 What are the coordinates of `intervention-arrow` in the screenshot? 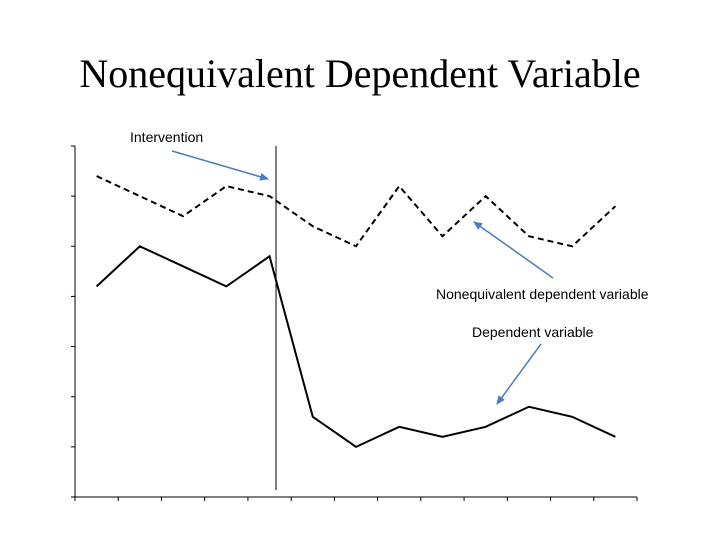 It's located at (220, 165).